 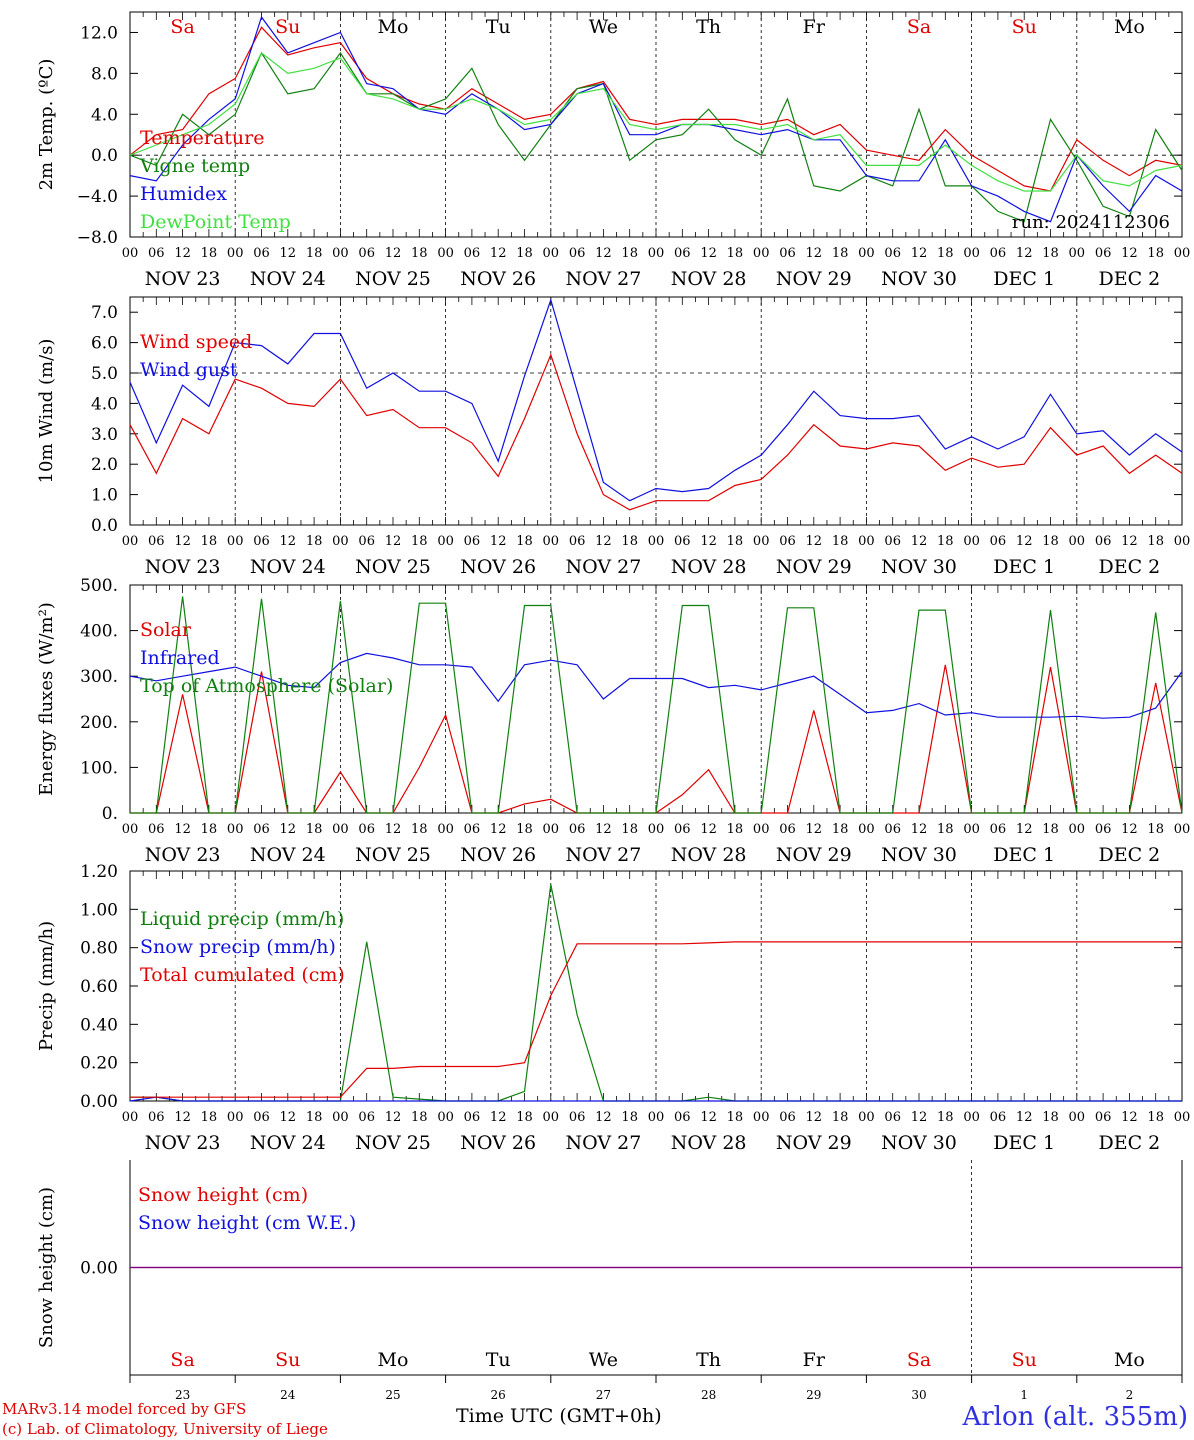 I want to click on legend-entry: Snow height (cm W.E.), so click(x=247, y=1223).